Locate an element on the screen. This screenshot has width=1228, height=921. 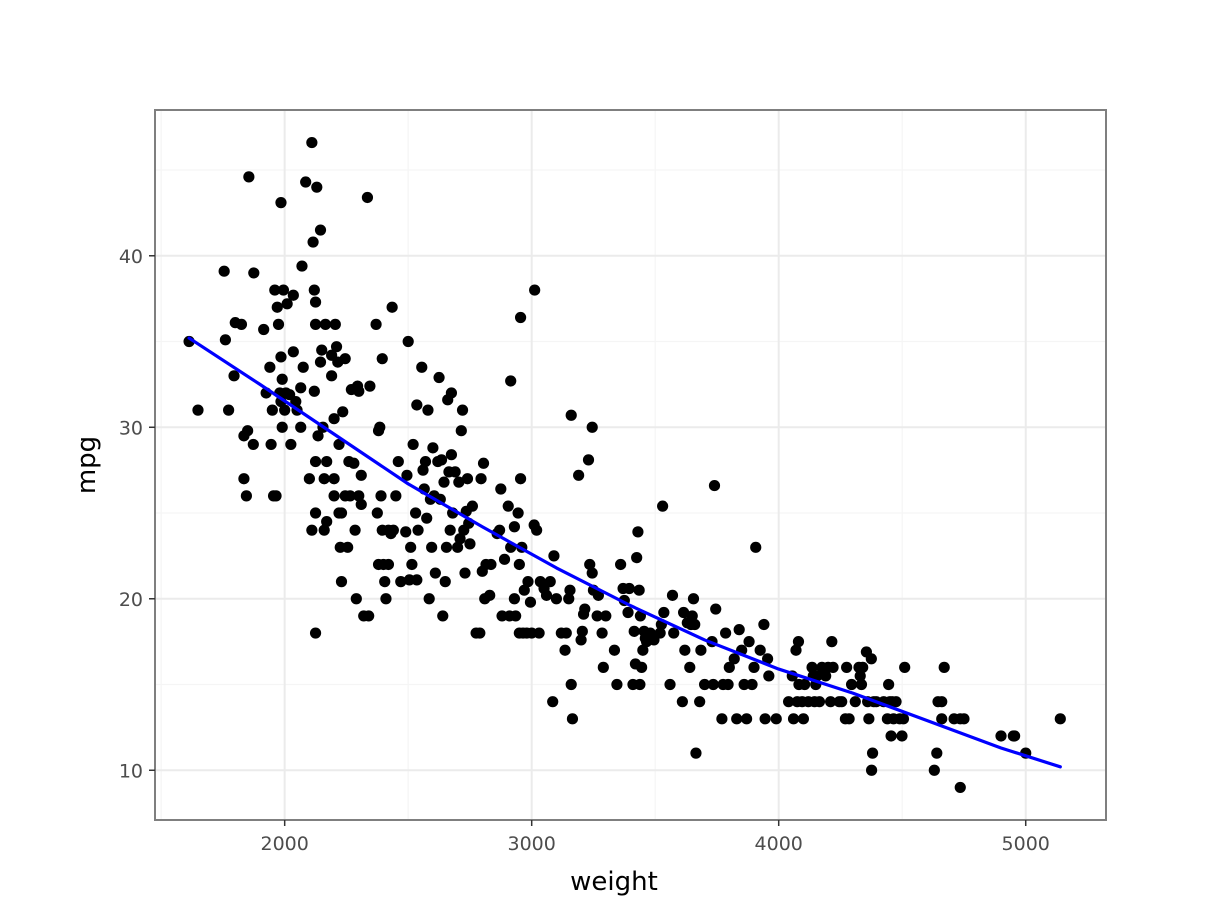
x-tick-label: 5000 is located at coordinates (1026, 844).